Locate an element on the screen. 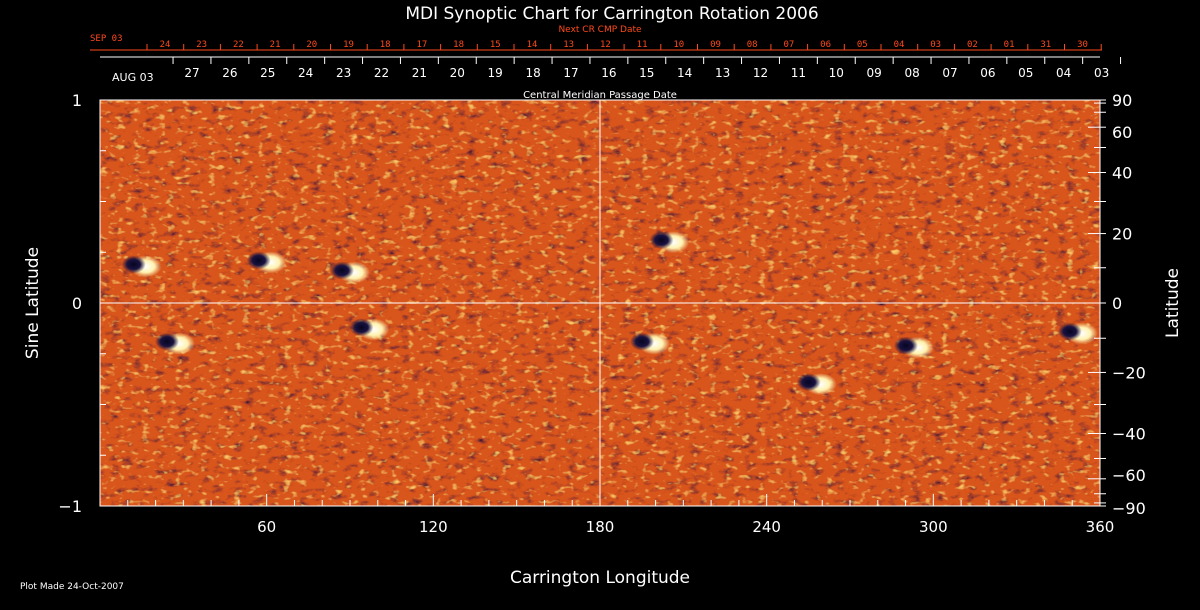 The image size is (1200, 610). x-tick-label: 360 is located at coordinates (1100, 527).